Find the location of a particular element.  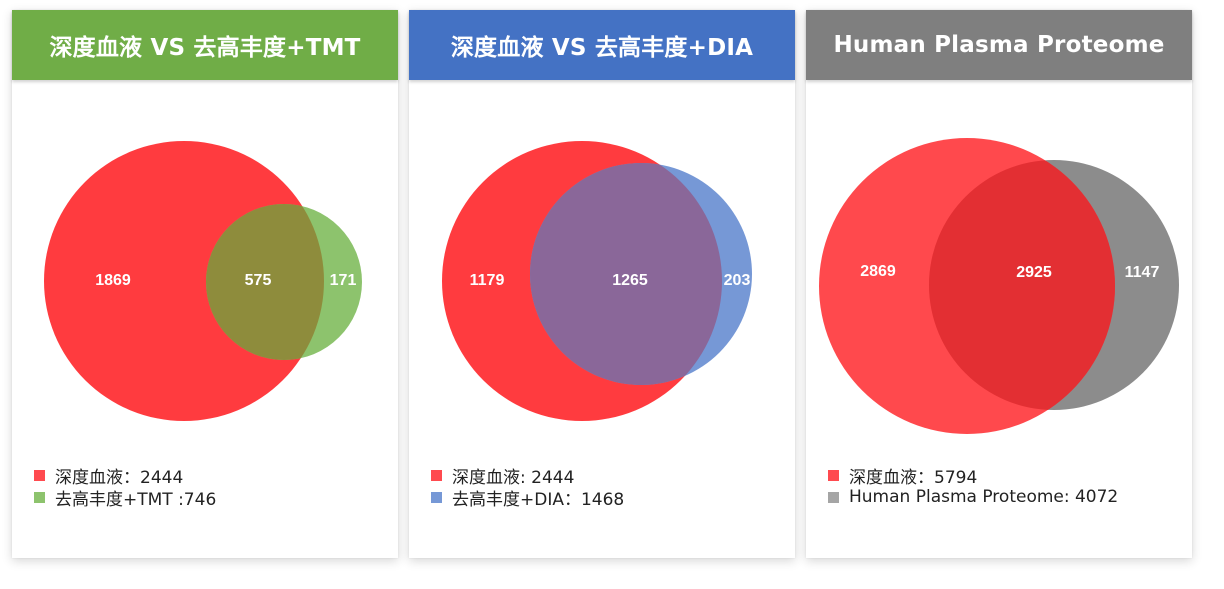

count-right-only: 1147 is located at coordinates (1142, 272).